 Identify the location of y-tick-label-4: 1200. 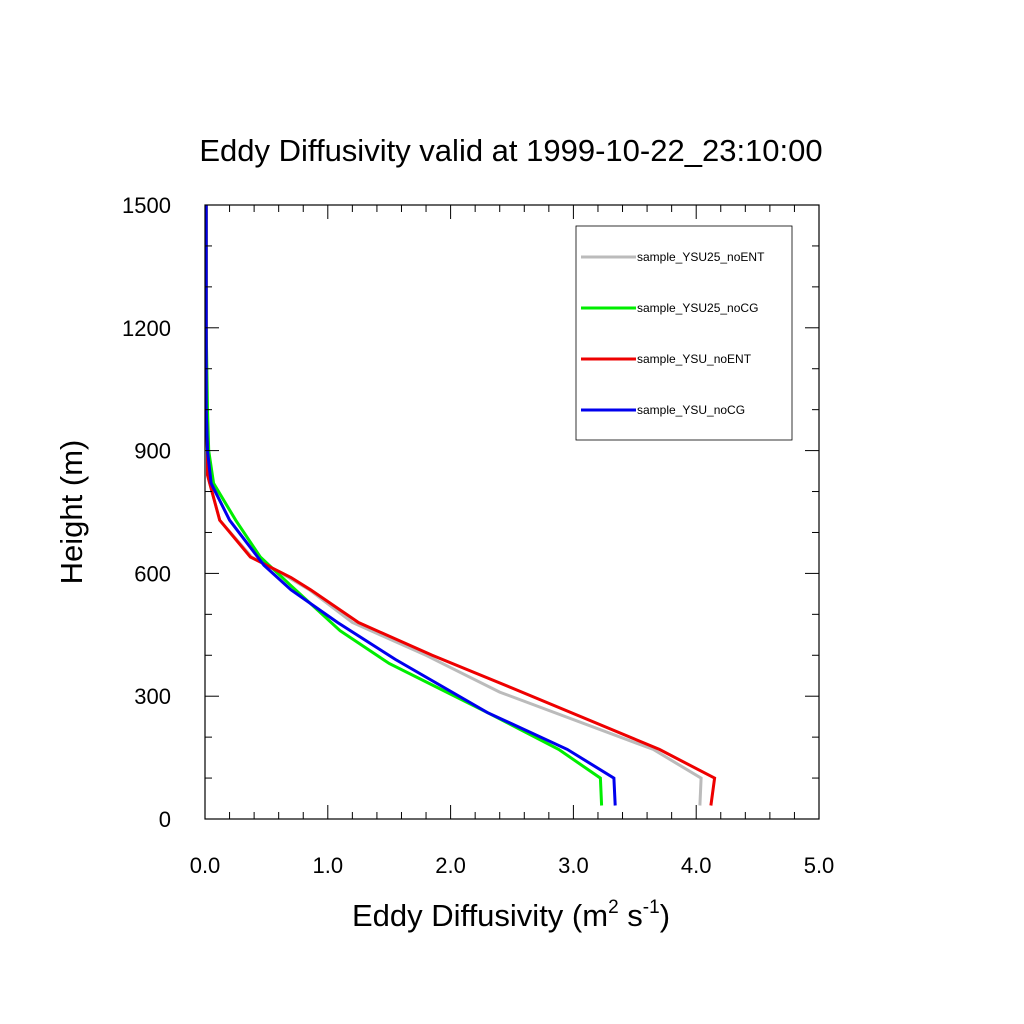
(146, 328).